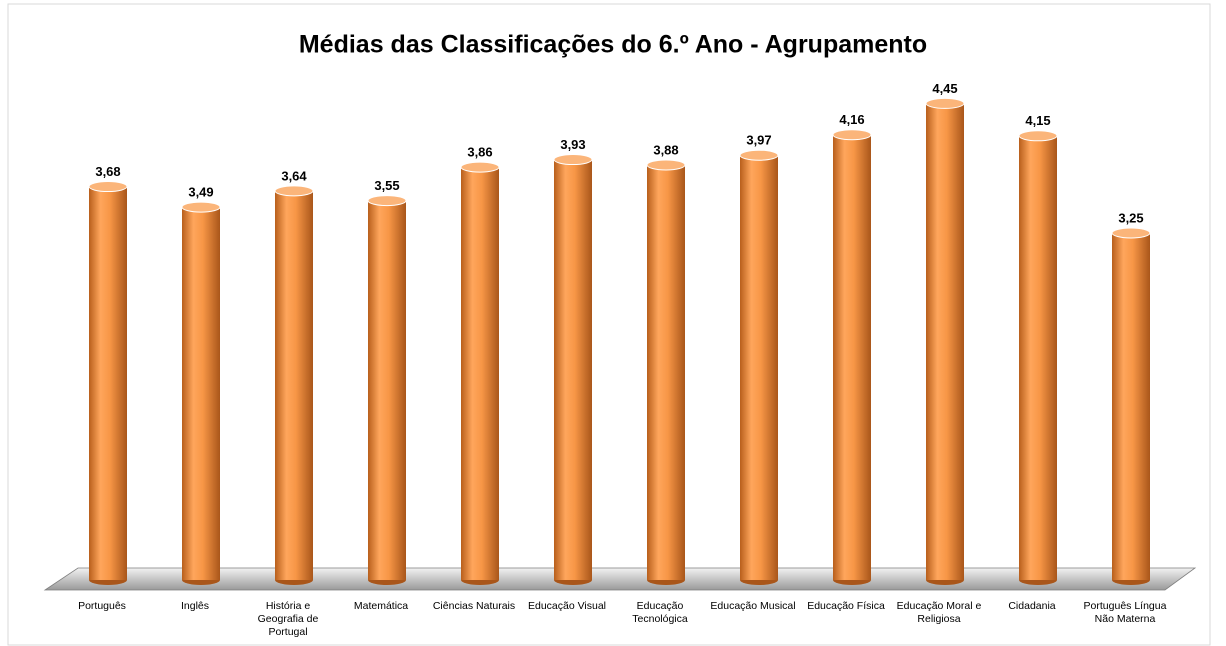 Image resolution: width=1226 pixels, height=646 pixels. I want to click on x-tick-label: Matemática, so click(381, 606).